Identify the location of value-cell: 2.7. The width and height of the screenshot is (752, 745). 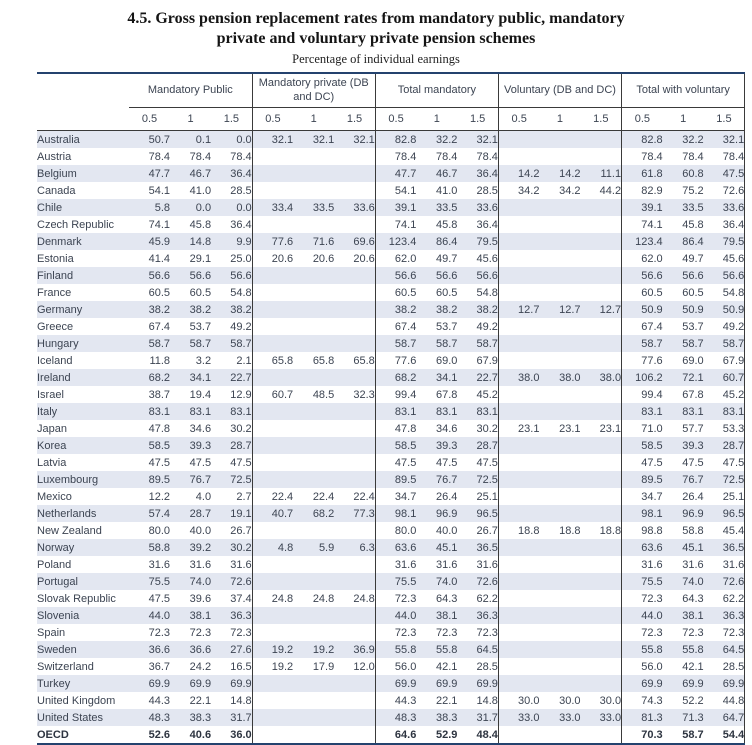
(244, 496).